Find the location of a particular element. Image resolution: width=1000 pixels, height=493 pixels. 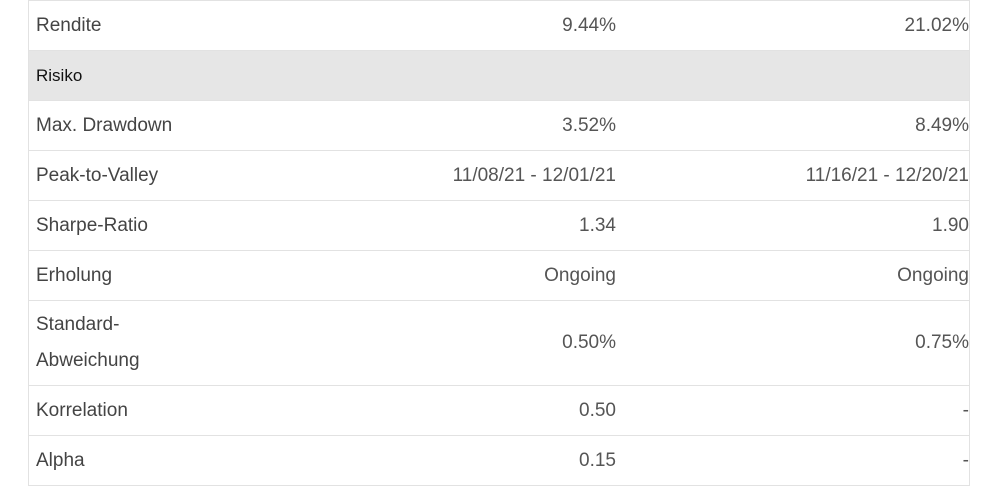

table-row: Sharpe-Ratio 1.34 1.90 is located at coordinates (499, 226).